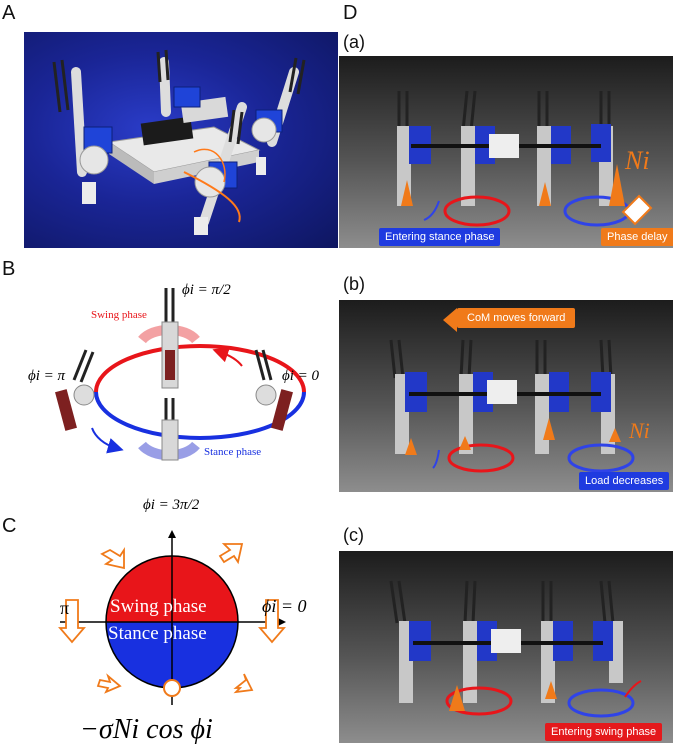 Image resolution: width=675 pixels, height=749 pixels. Describe the element at coordinates (350, 13) in the screenshot. I see `panel-d-label: D` at that location.